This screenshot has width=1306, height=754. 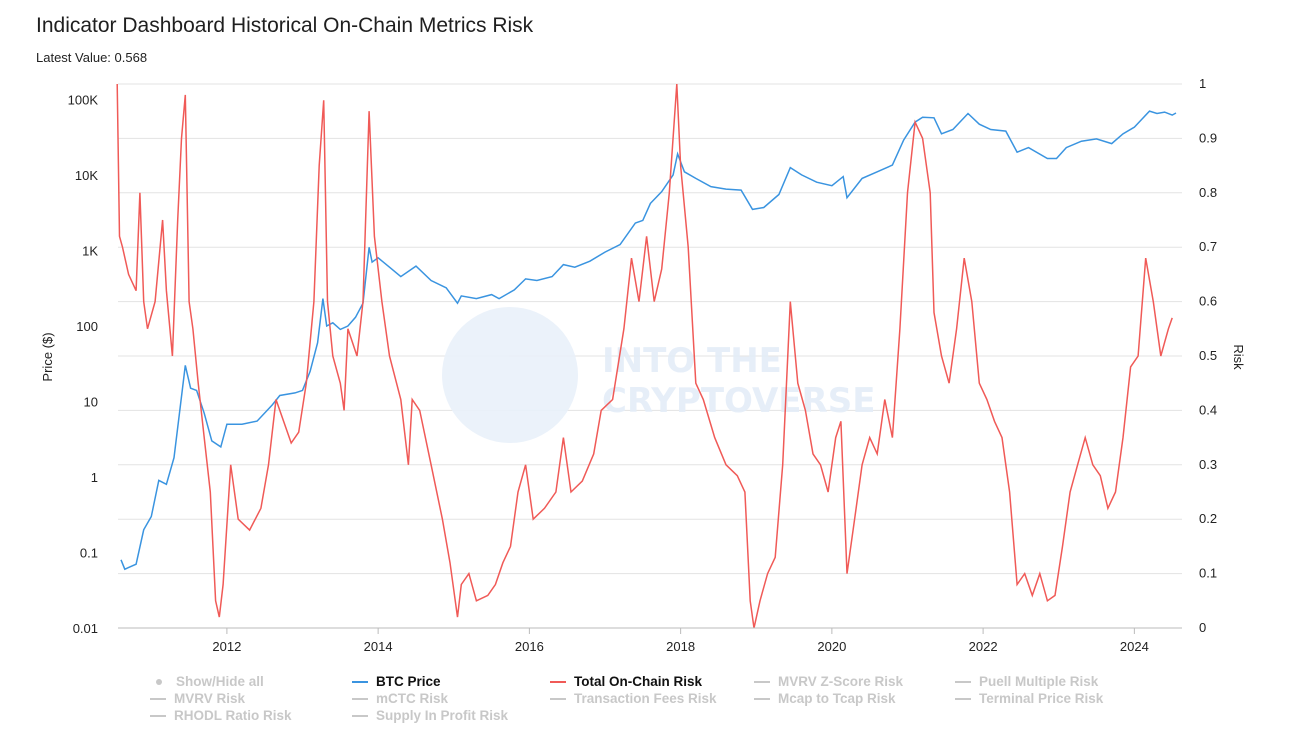 I want to click on left-tick-label: 10, so click(x=91, y=401).